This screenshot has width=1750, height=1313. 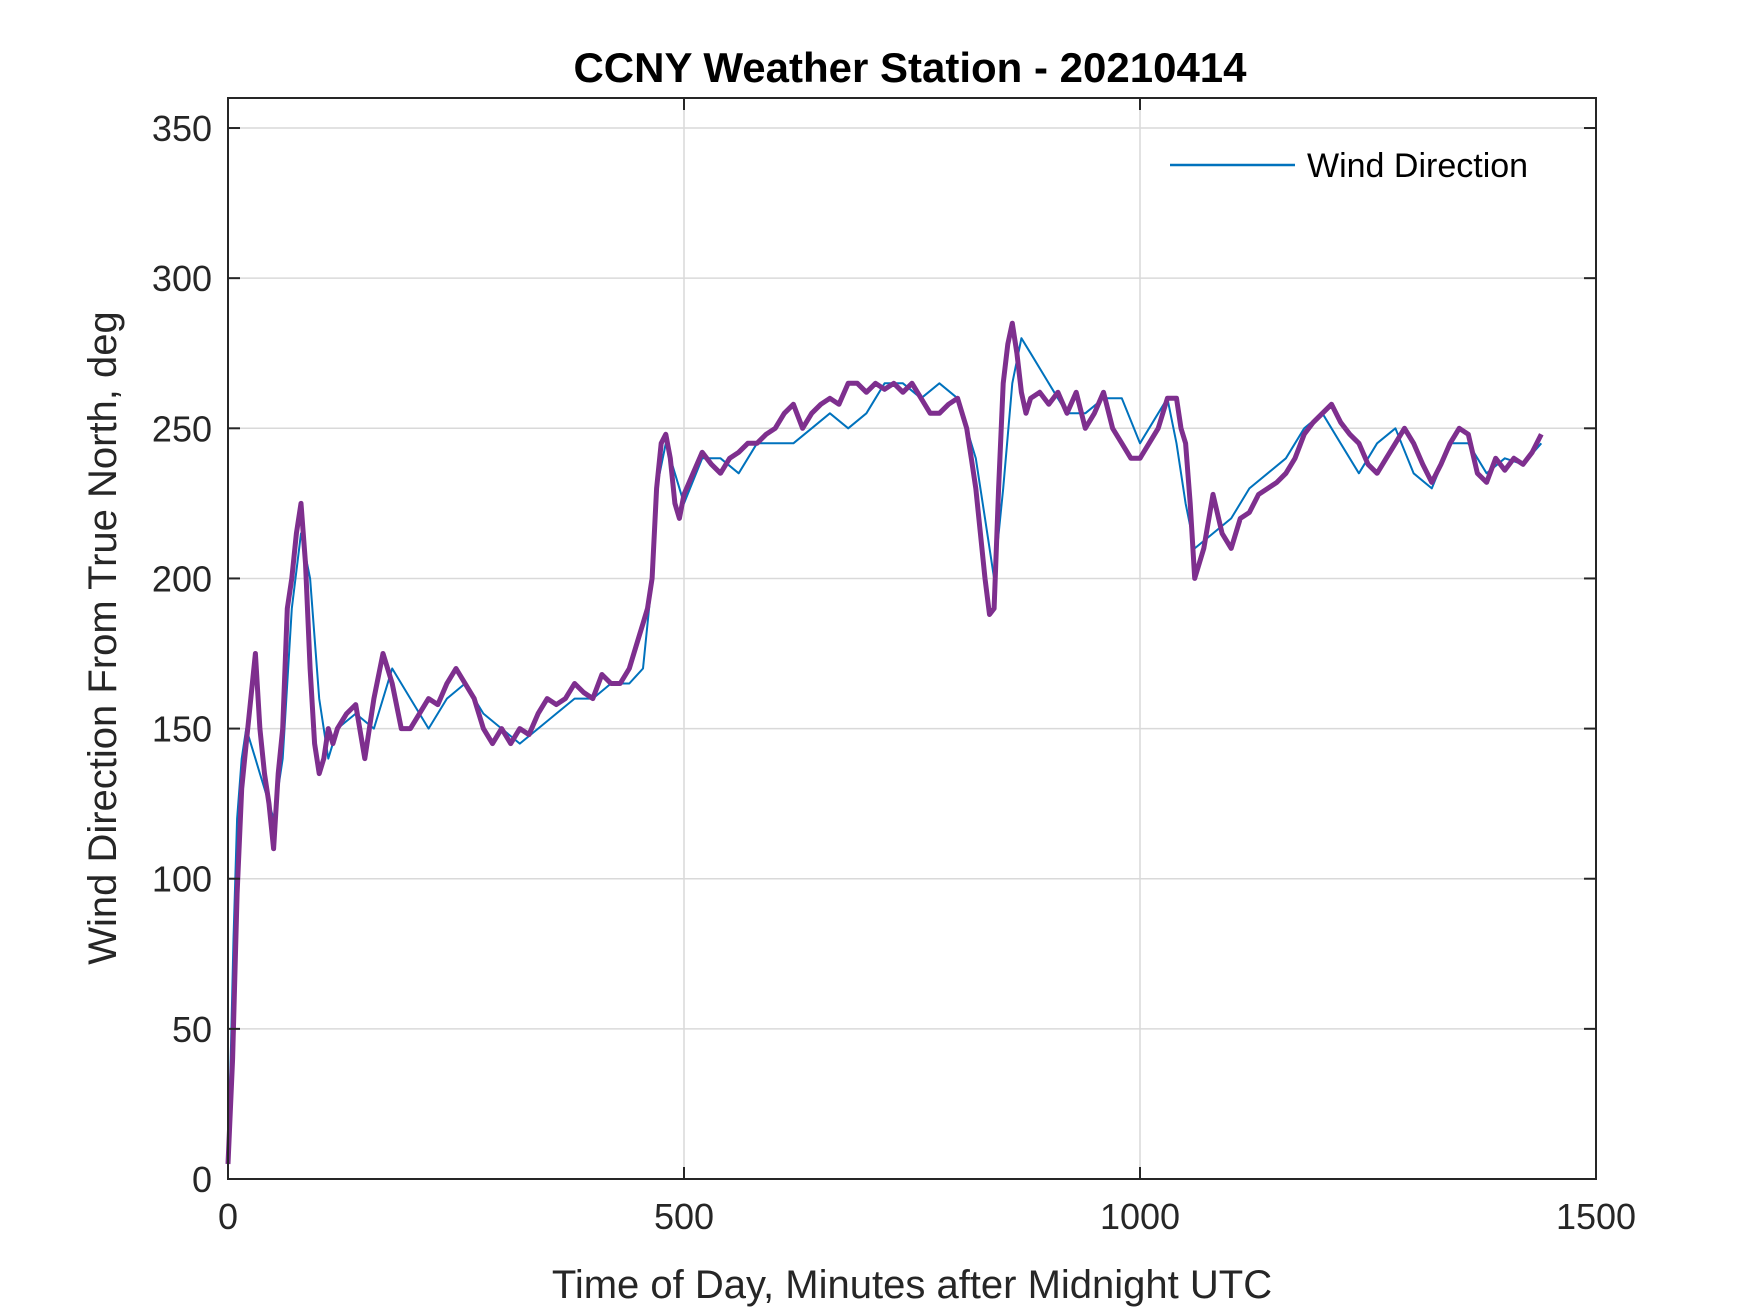 What do you see at coordinates (684, 1216) in the screenshot?
I see `x-tick-label: 500` at bounding box center [684, 1216].